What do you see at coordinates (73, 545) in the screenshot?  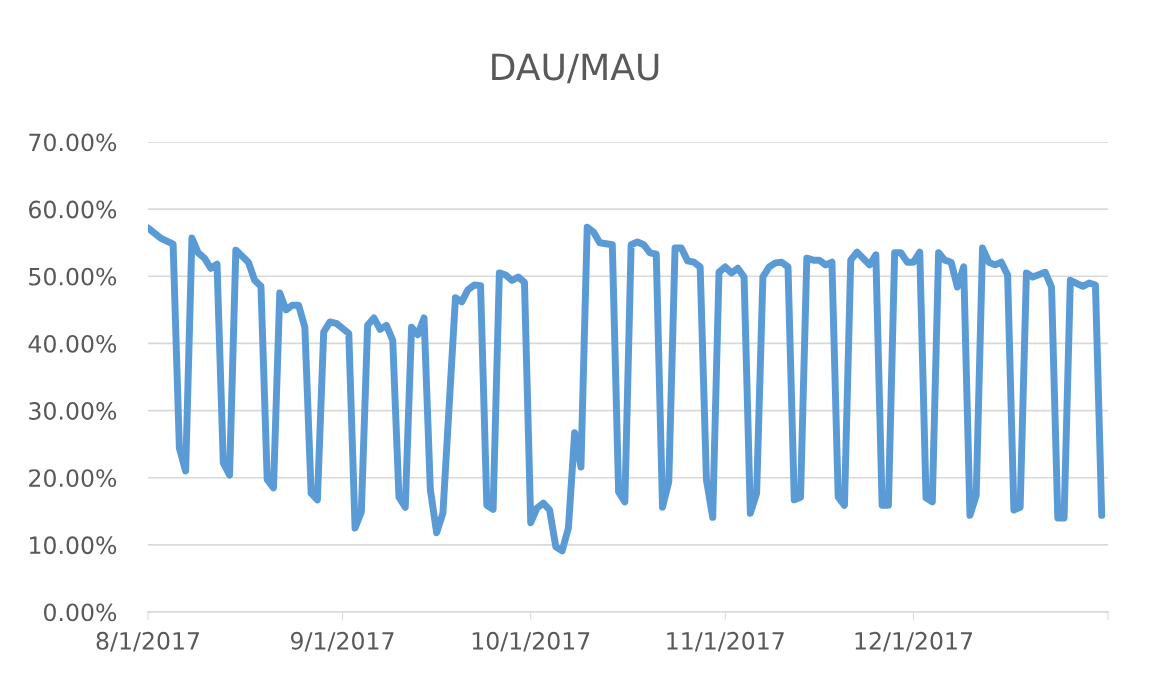 I see `y-tick-label: 10.00%` at bounding box center [73, 545].